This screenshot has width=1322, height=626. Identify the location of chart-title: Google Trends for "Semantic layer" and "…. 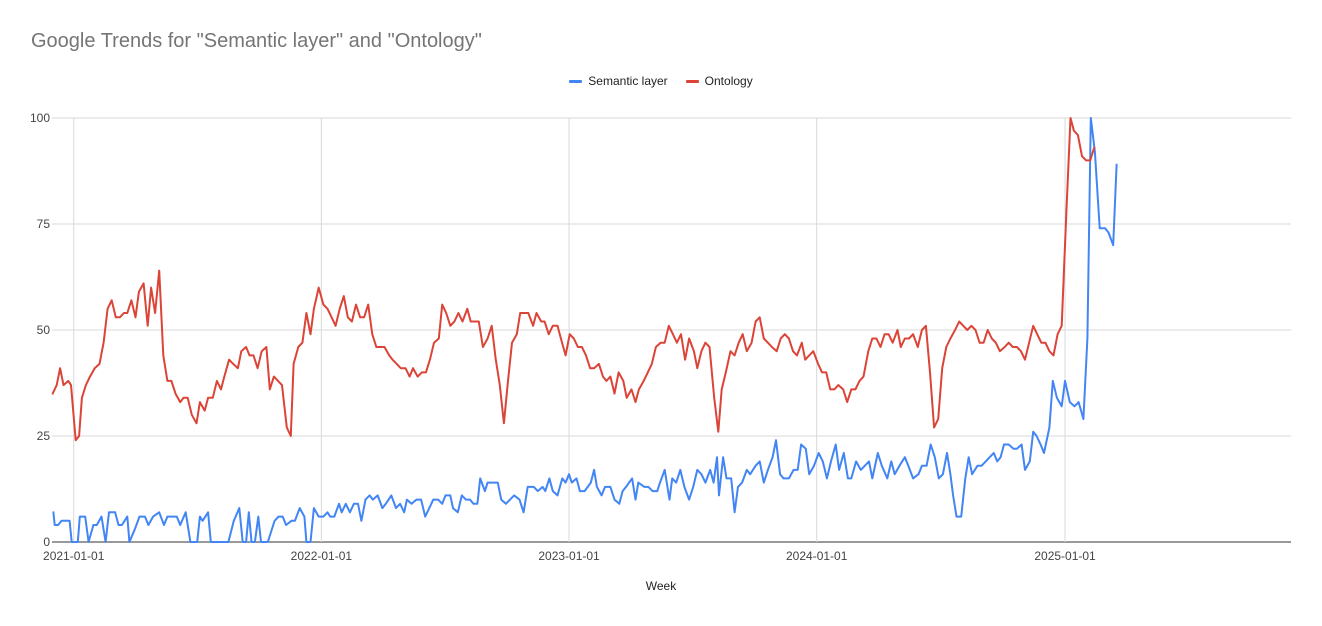
(256, 41).